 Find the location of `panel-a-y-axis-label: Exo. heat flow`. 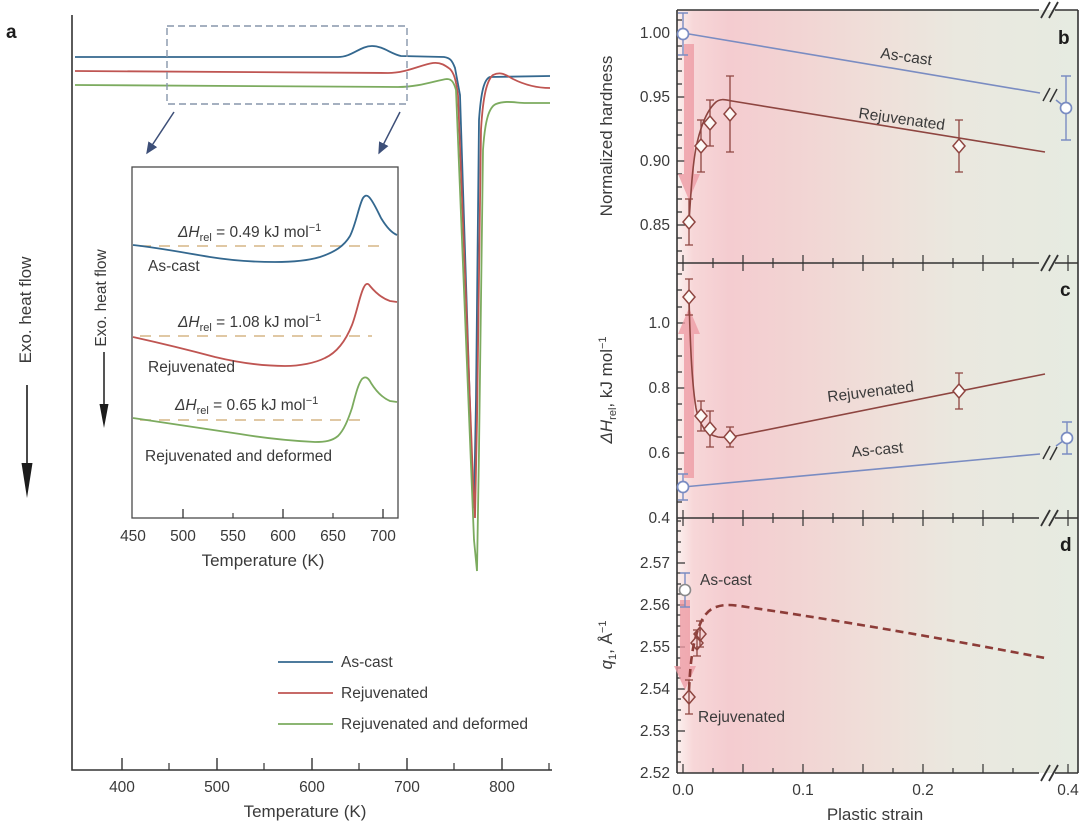

panel-a-y-axis-label: Exo. heat flow is located at coordinates (25, 310).